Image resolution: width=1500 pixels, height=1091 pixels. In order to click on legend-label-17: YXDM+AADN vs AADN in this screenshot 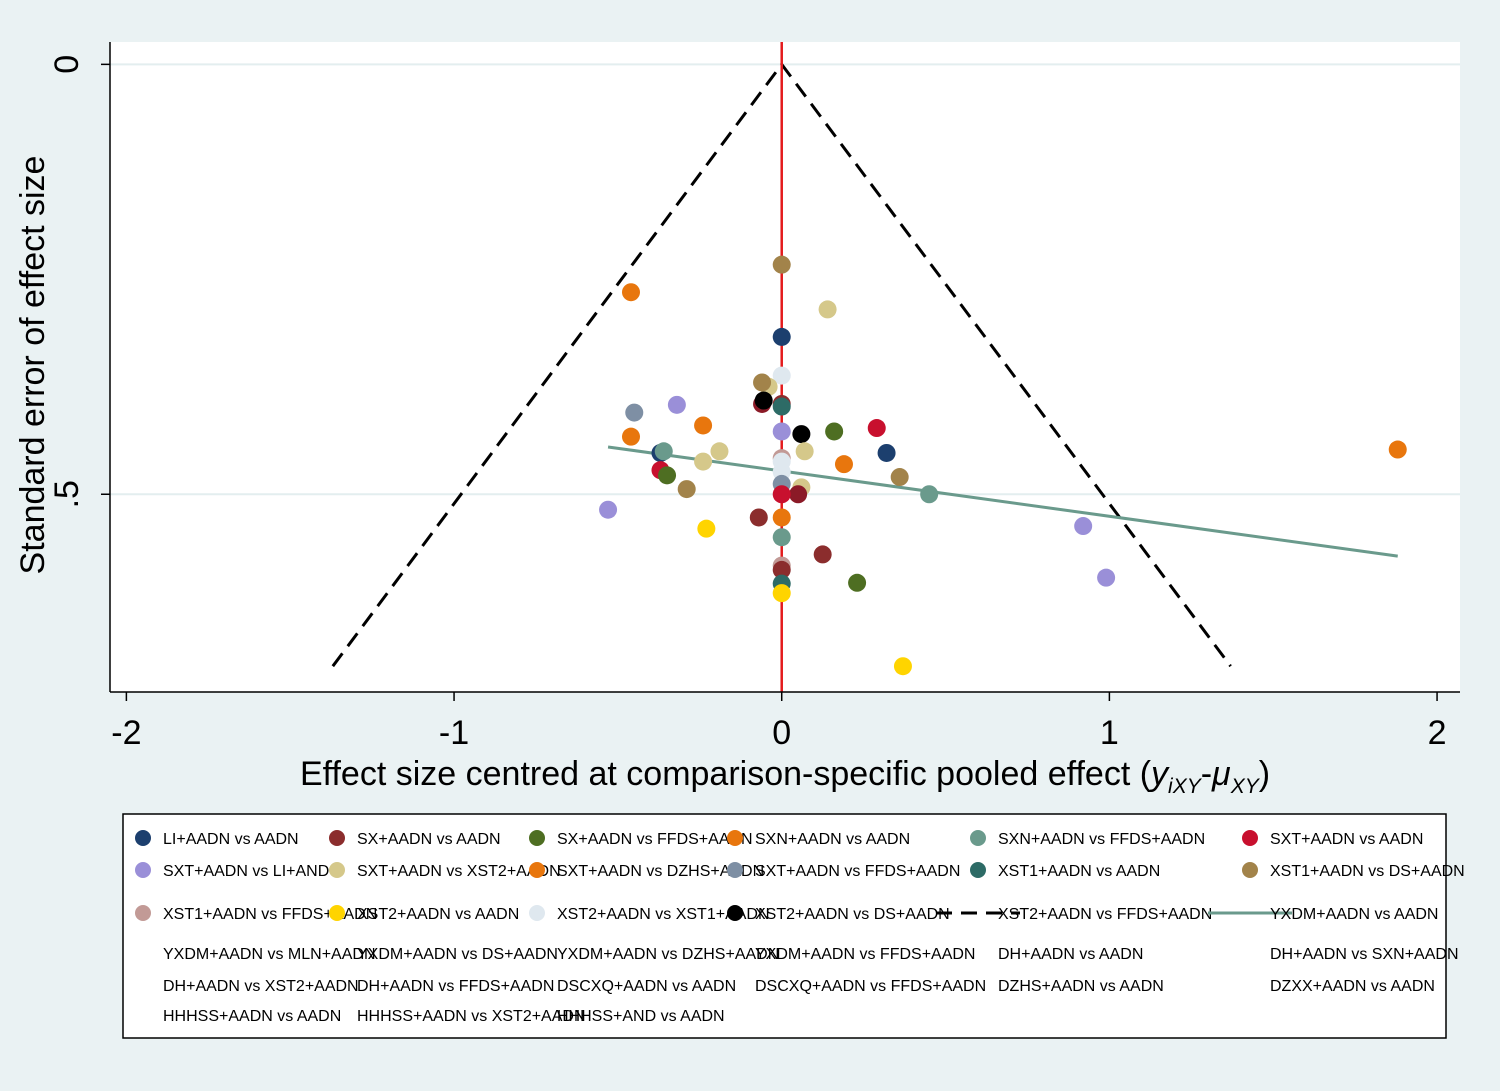, I will do `click(1354, 914)`.